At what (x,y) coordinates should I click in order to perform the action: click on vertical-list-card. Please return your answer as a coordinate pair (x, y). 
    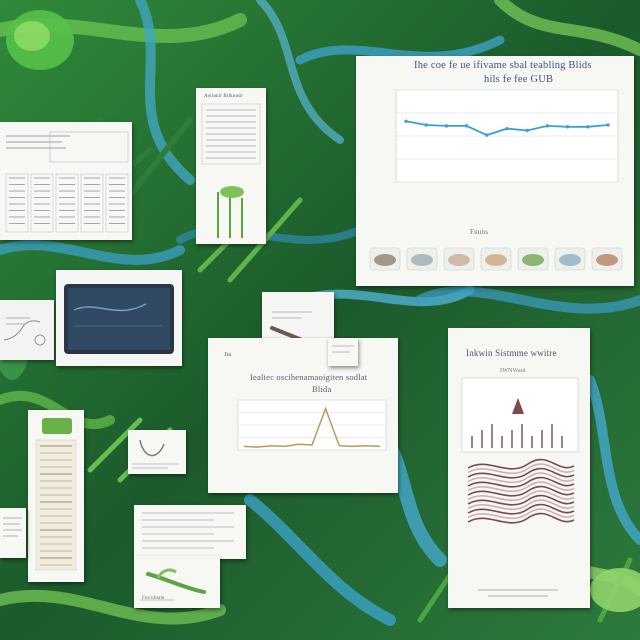
    Looking at the image, I should click on (56, 496).